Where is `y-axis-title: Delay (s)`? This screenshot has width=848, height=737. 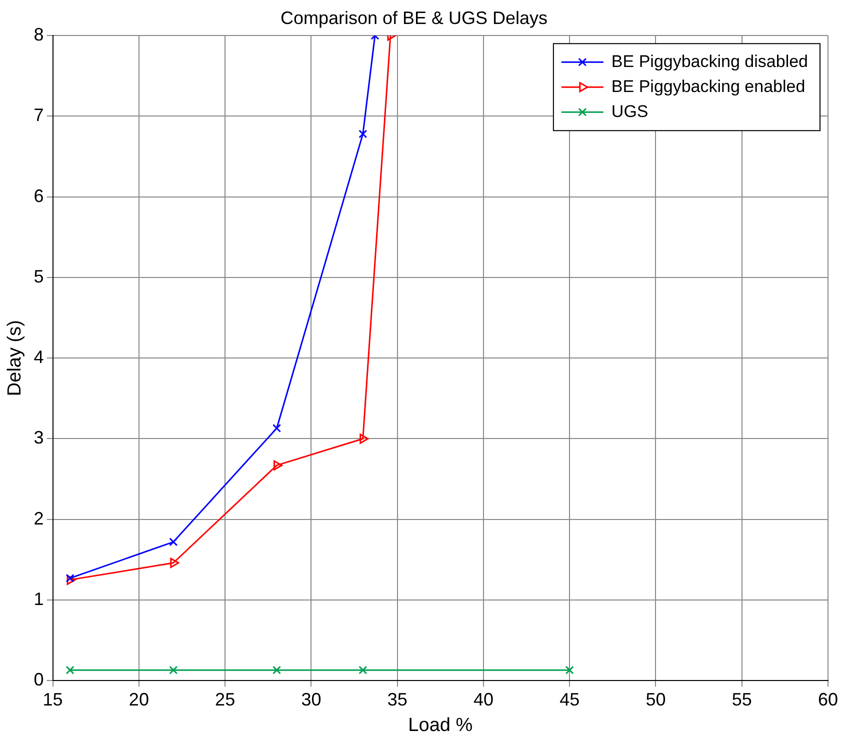
y-axis-title: Delay (s) is located at coordinates (15, 358).